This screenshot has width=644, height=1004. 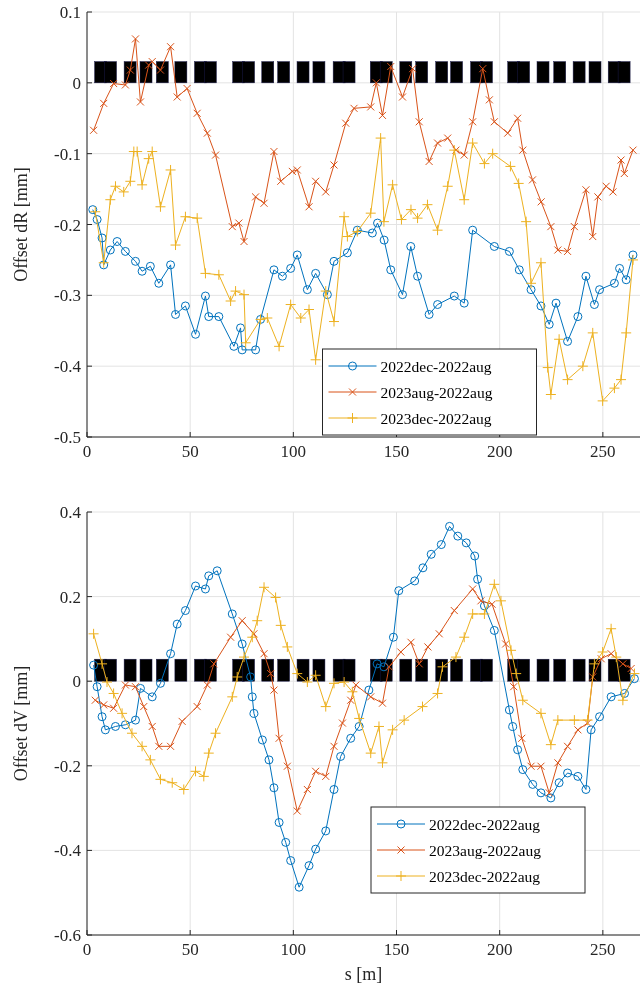 I want to click on x-tick-label: 50, so click(x=190, y=949).